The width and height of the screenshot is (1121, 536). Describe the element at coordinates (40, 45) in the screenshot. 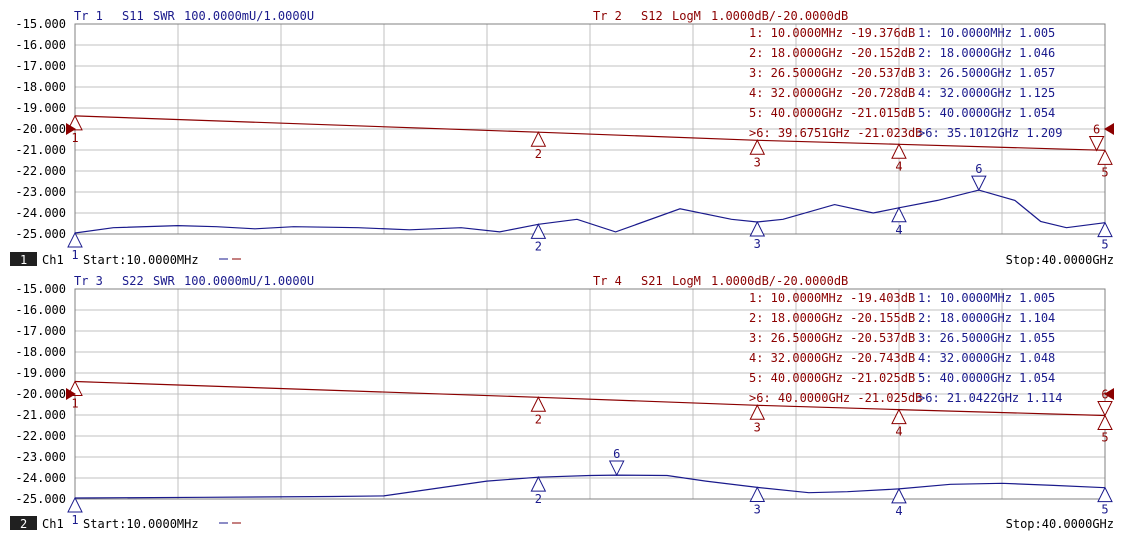

I see `y-tick-label: -16.000` at that location.